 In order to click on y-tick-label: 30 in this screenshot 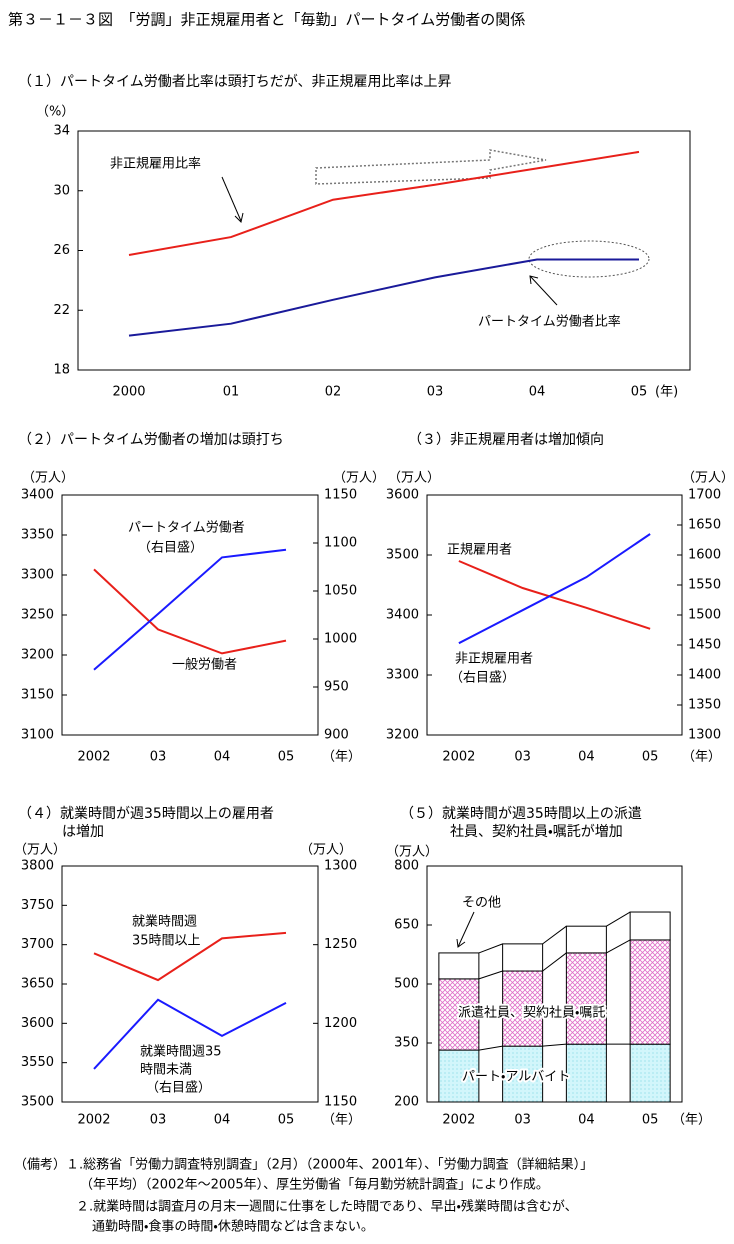, I will do `click(61, 190)`.